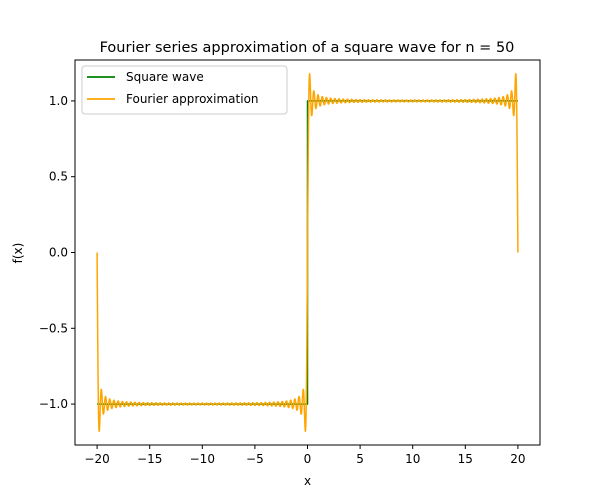 The image size is (600, 500). Describe the element at coordinates (192, 99) in the screenshot. I see `legend-label: Fourier approximation` at that location.